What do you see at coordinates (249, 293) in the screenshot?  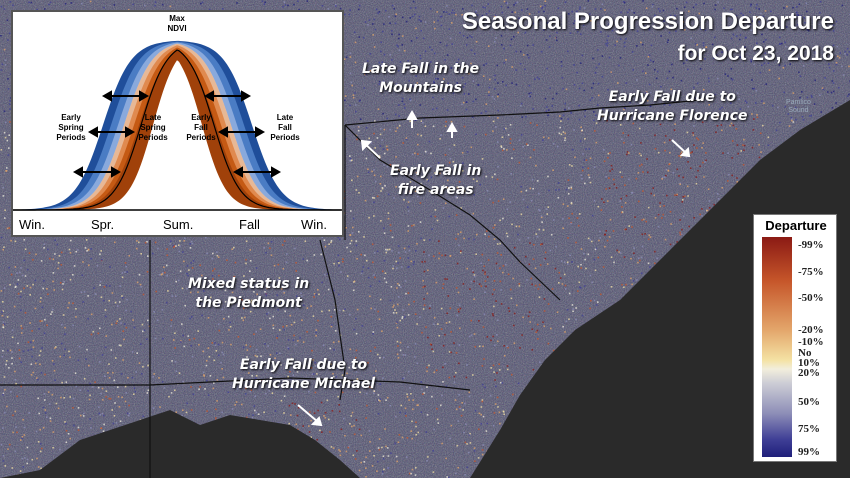 I see `annotation-mixed-piedmont: Mixed status in the Piedmont` at bounding box center [249, 293].